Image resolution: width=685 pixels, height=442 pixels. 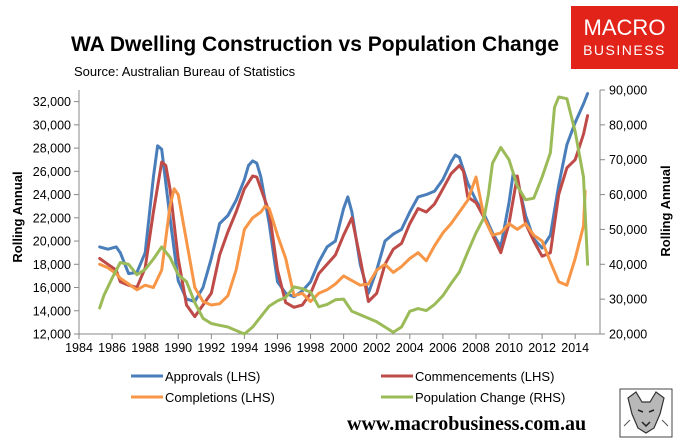 What do you see at coordinates (410, 348) in the screenshot?
I see `x-tick-label: 2004` at bounding box center [410, 348].